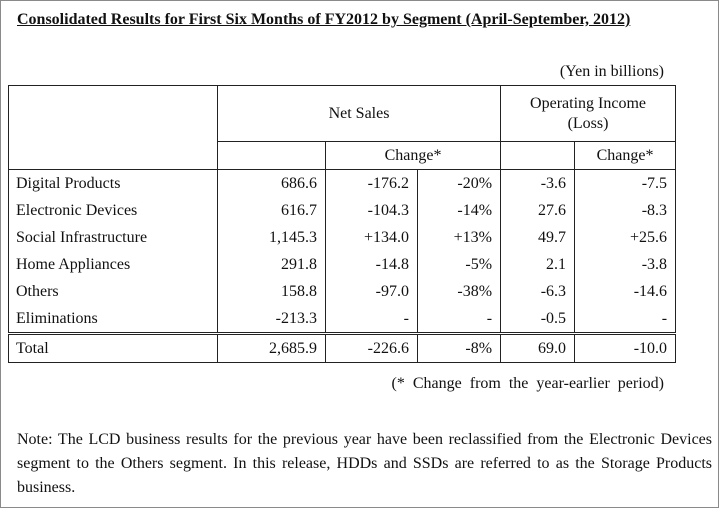  What do you see at coordinates (588, 103) in the screenshot?
I see `operating-income-header-line1: Operating Income` at bounding box center [588, 103].